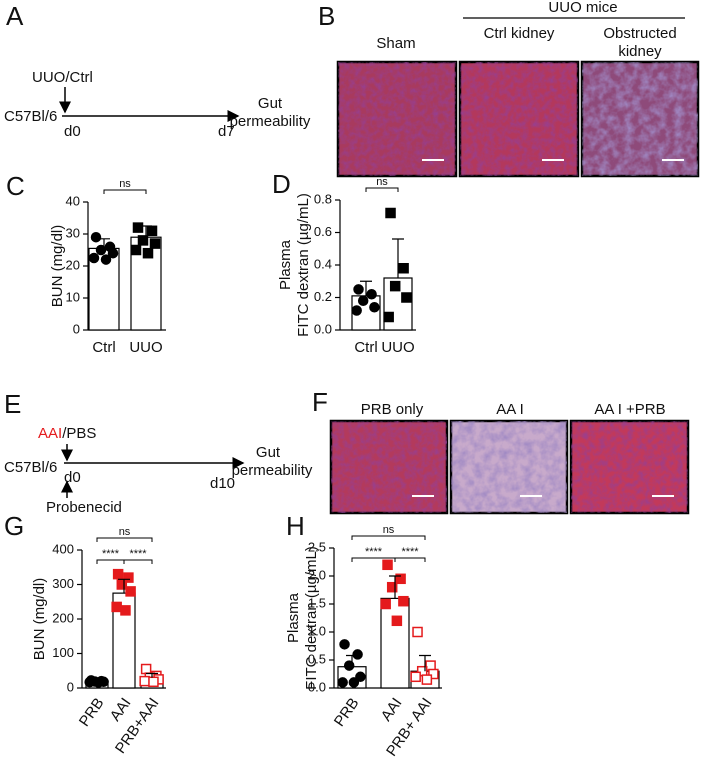 Image resolution: width=702 pixels, height=760 pixels. Describe the element at coordinates (323, 328) in the screenshot. I see `y-tick-label: 0.0` at that location.